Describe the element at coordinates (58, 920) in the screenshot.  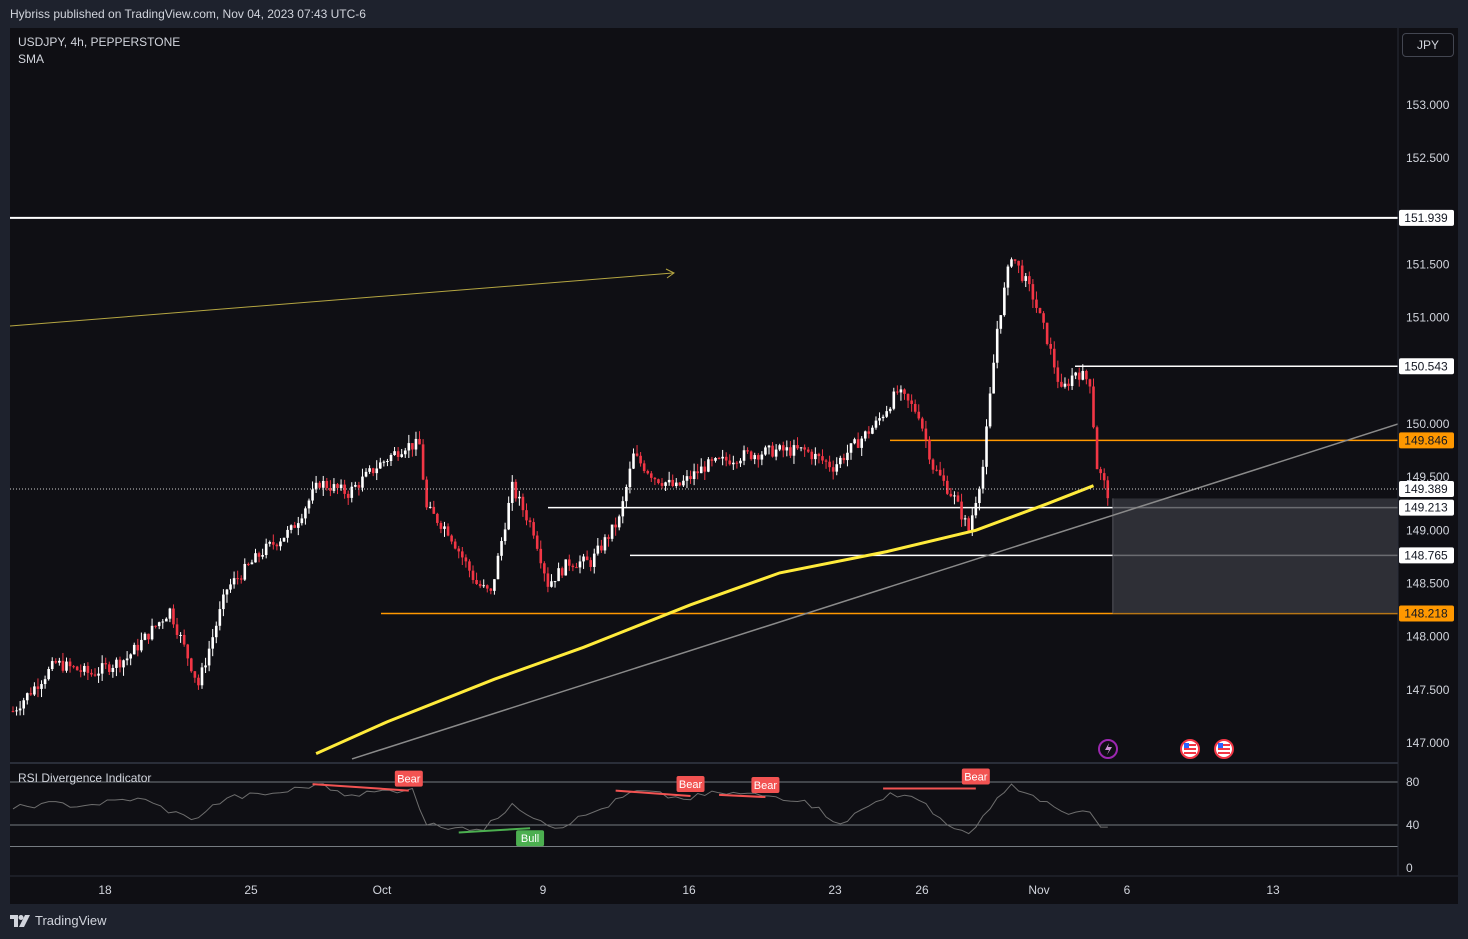
I see `tradingview-logo: TradingView` at that location.